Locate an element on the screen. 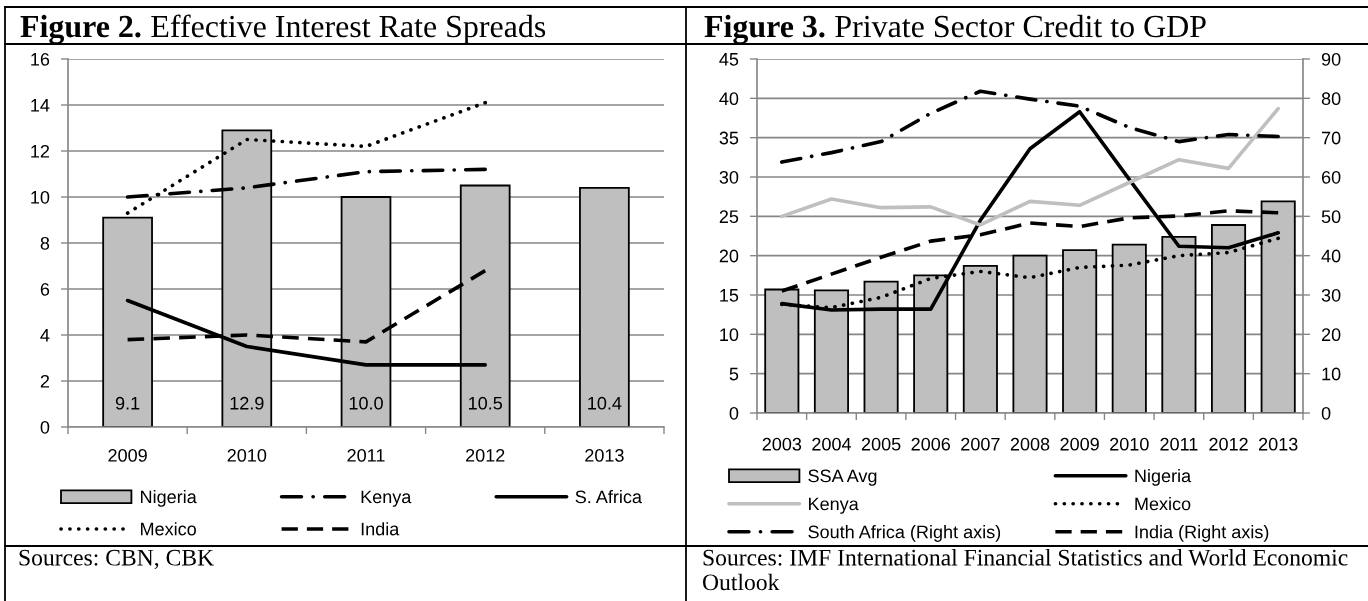 This screenshot has height=601, width=1368. data-label: 10.5 is located at coordinates (486, 403).